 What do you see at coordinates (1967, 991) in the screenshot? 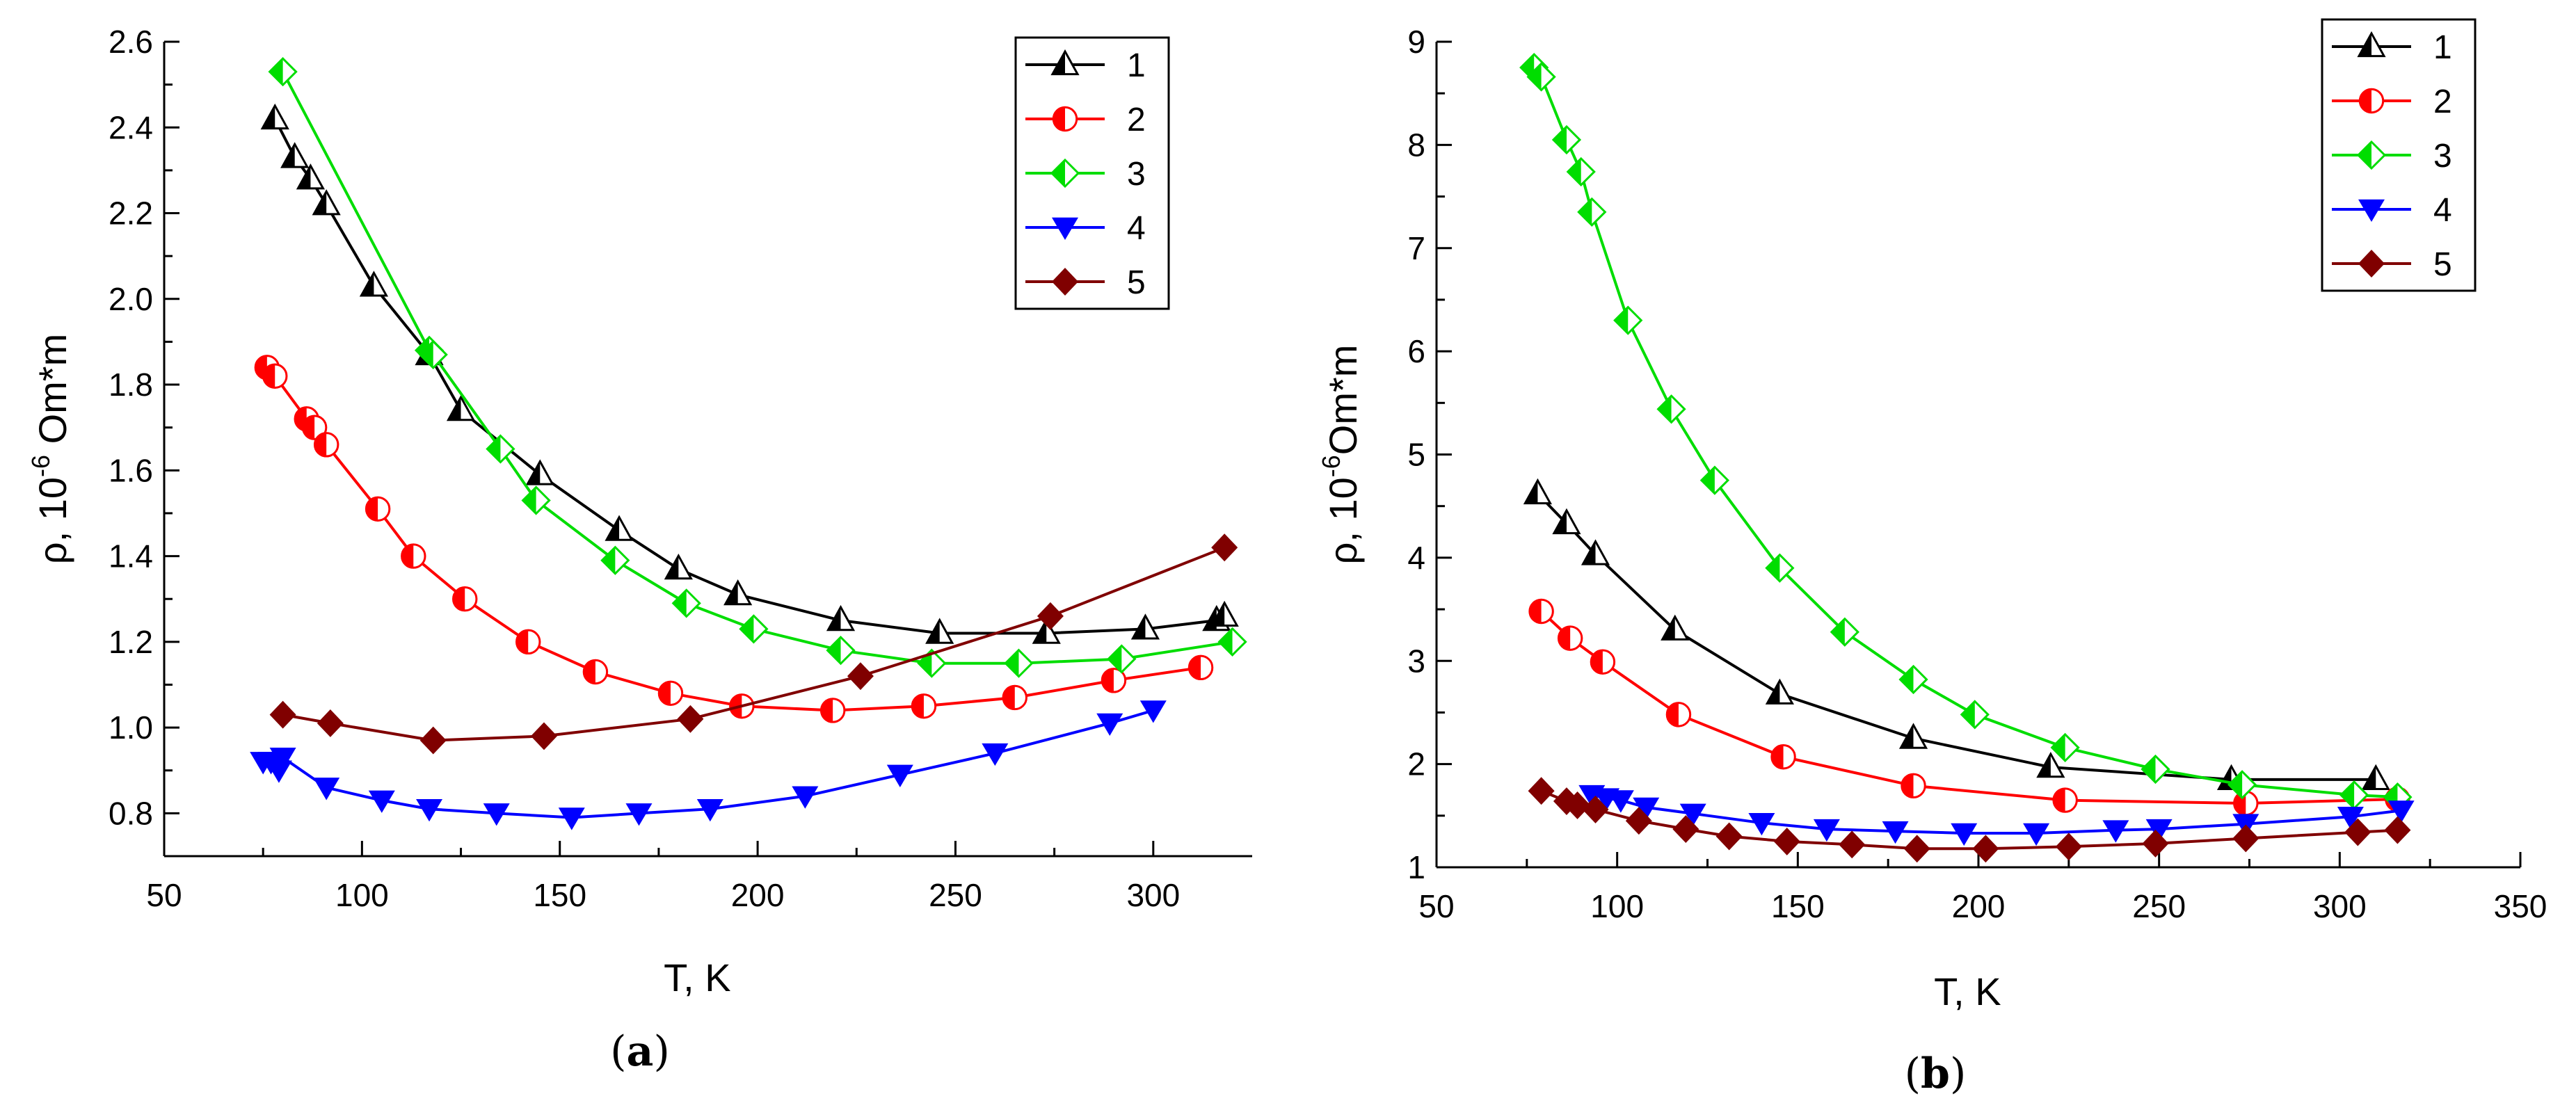
I see `x-axis-label: T, K` at bounding box center [1967, 991].